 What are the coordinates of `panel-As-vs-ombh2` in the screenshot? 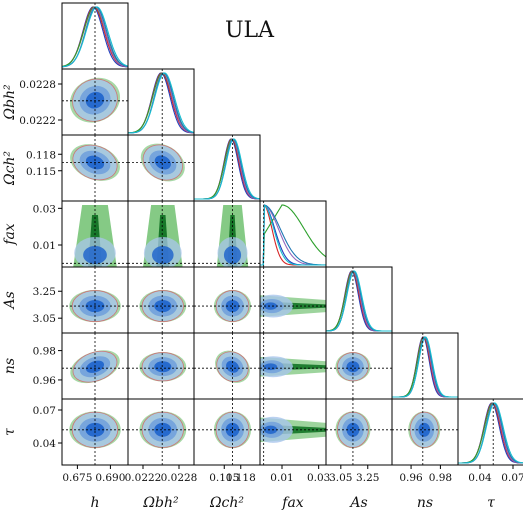 It's located at (161, 300).